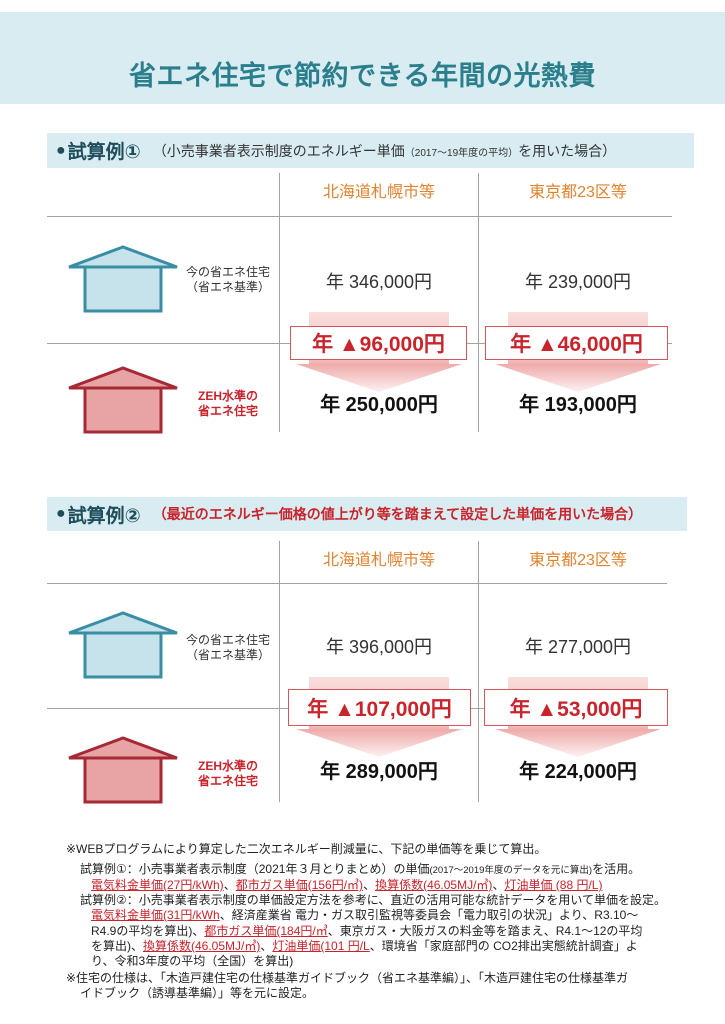 This screenshot has width=725, height=1024. What do you see at coordinates (379, 282) in the screenshot?
I see `cost-current-sapporo: 年 346,000円` at bounding box center [379, 282].